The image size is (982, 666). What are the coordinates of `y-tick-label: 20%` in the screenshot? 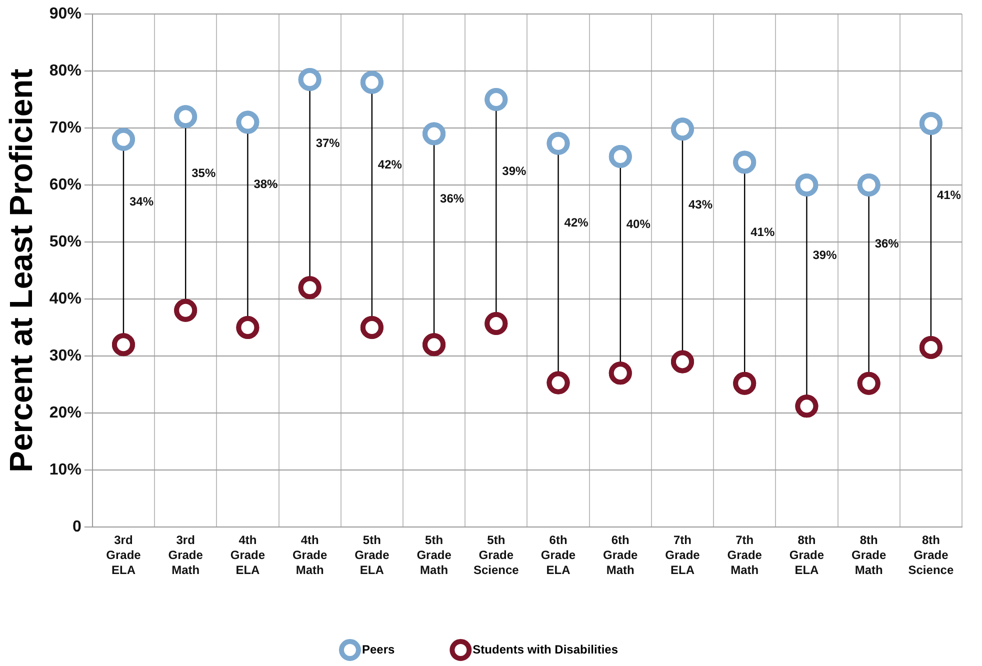 It's located at (65, 413).